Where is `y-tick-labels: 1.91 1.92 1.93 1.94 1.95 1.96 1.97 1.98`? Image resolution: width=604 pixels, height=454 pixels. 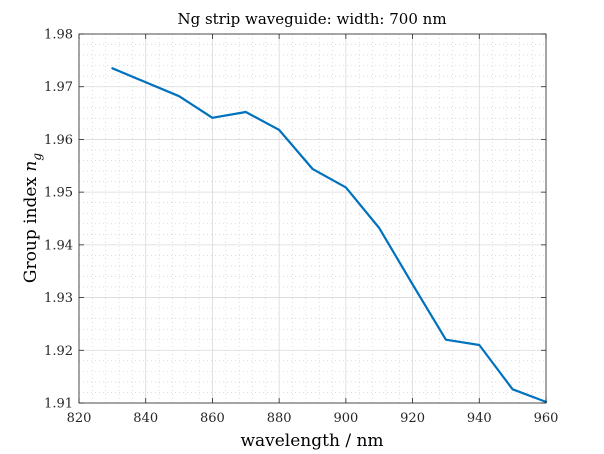
y-tick-labels: 1.91 1.92 1.93 1.94 1.95 1.96 1.97 1.98 is located at coordinates (58, 220).